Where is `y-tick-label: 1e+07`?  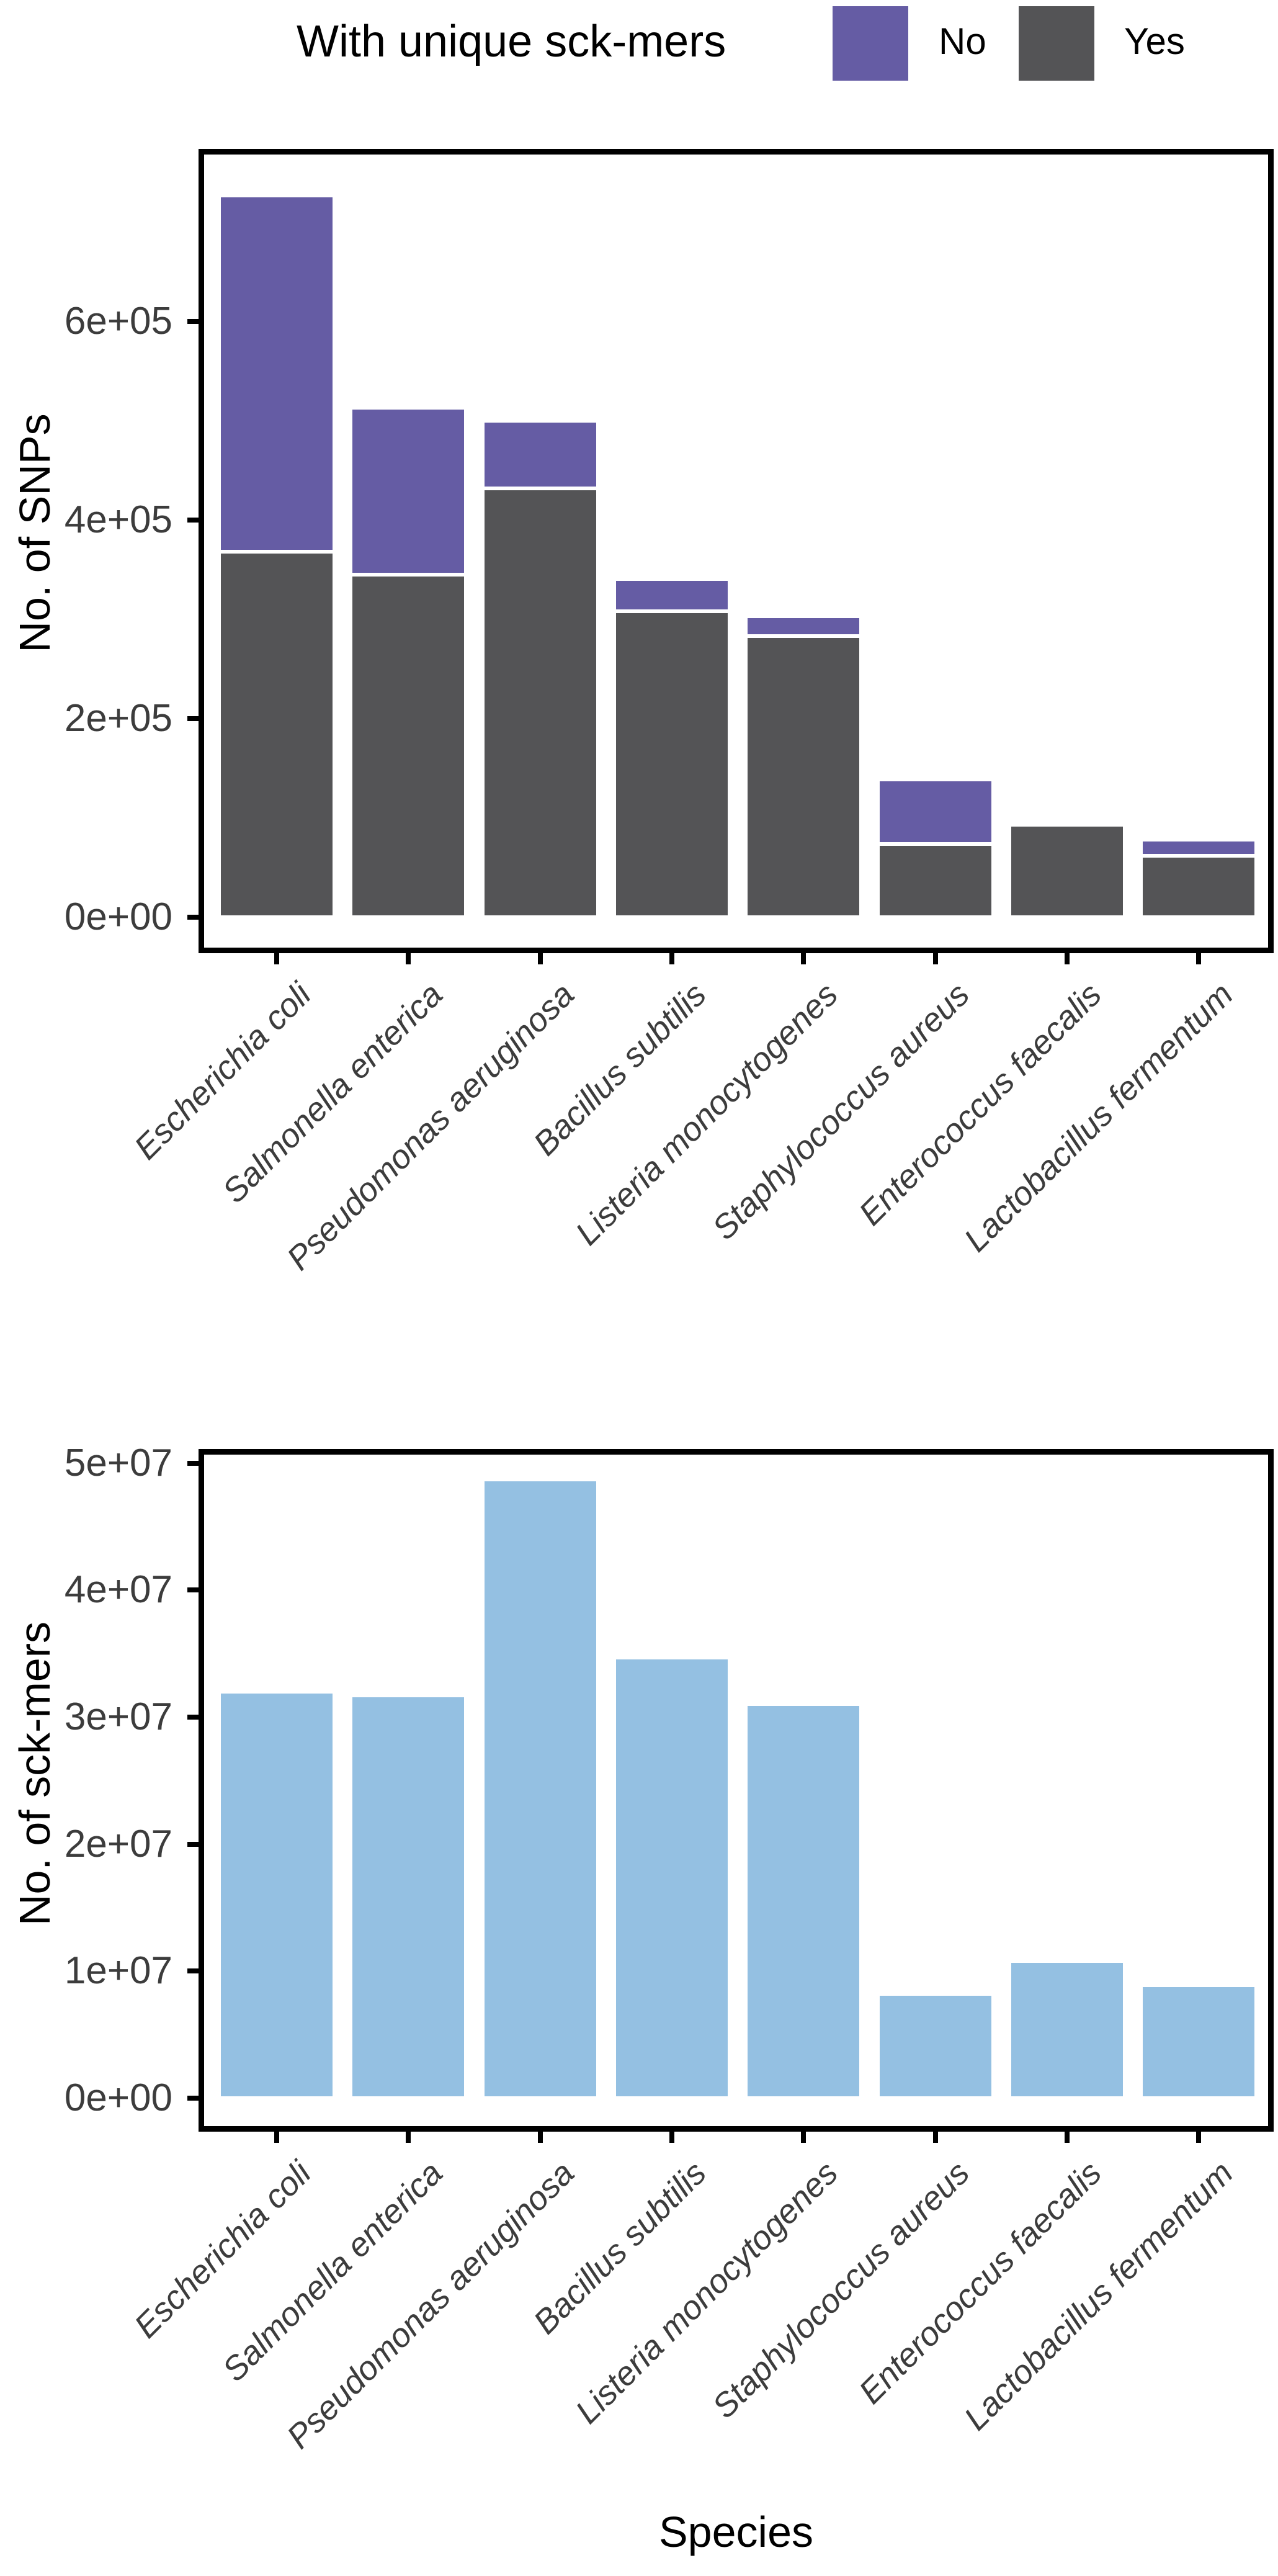 y-tick-label: 1e+07 is located at coordinates (118, 1971).